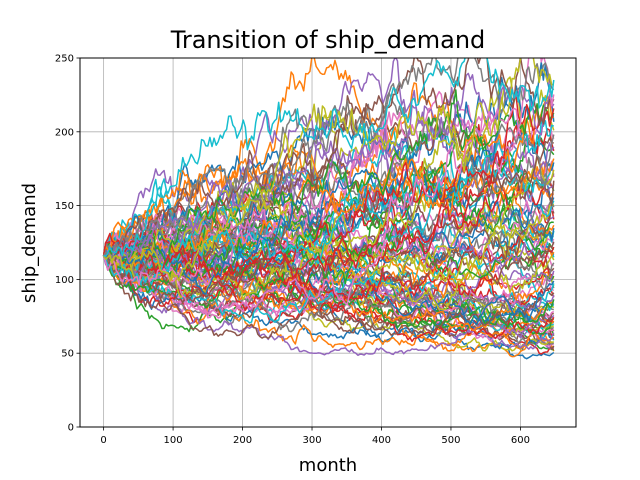  Describe the element at coordinates (71, 428) in the screenshot. I see `y-tick-label: 0` at that location.